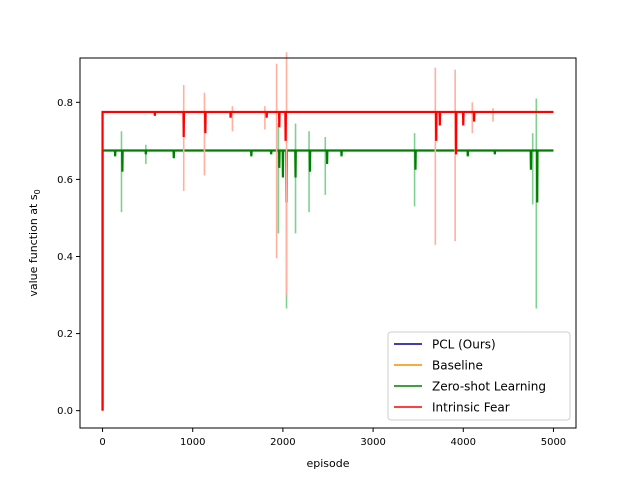 Image resolution: width=640 pixels, height=480 pixels. Describe the element at coordinates (489, 387) in the screenshot. I see `legend-label-zero-shot-learning: Zero-shot Learning` at that location.